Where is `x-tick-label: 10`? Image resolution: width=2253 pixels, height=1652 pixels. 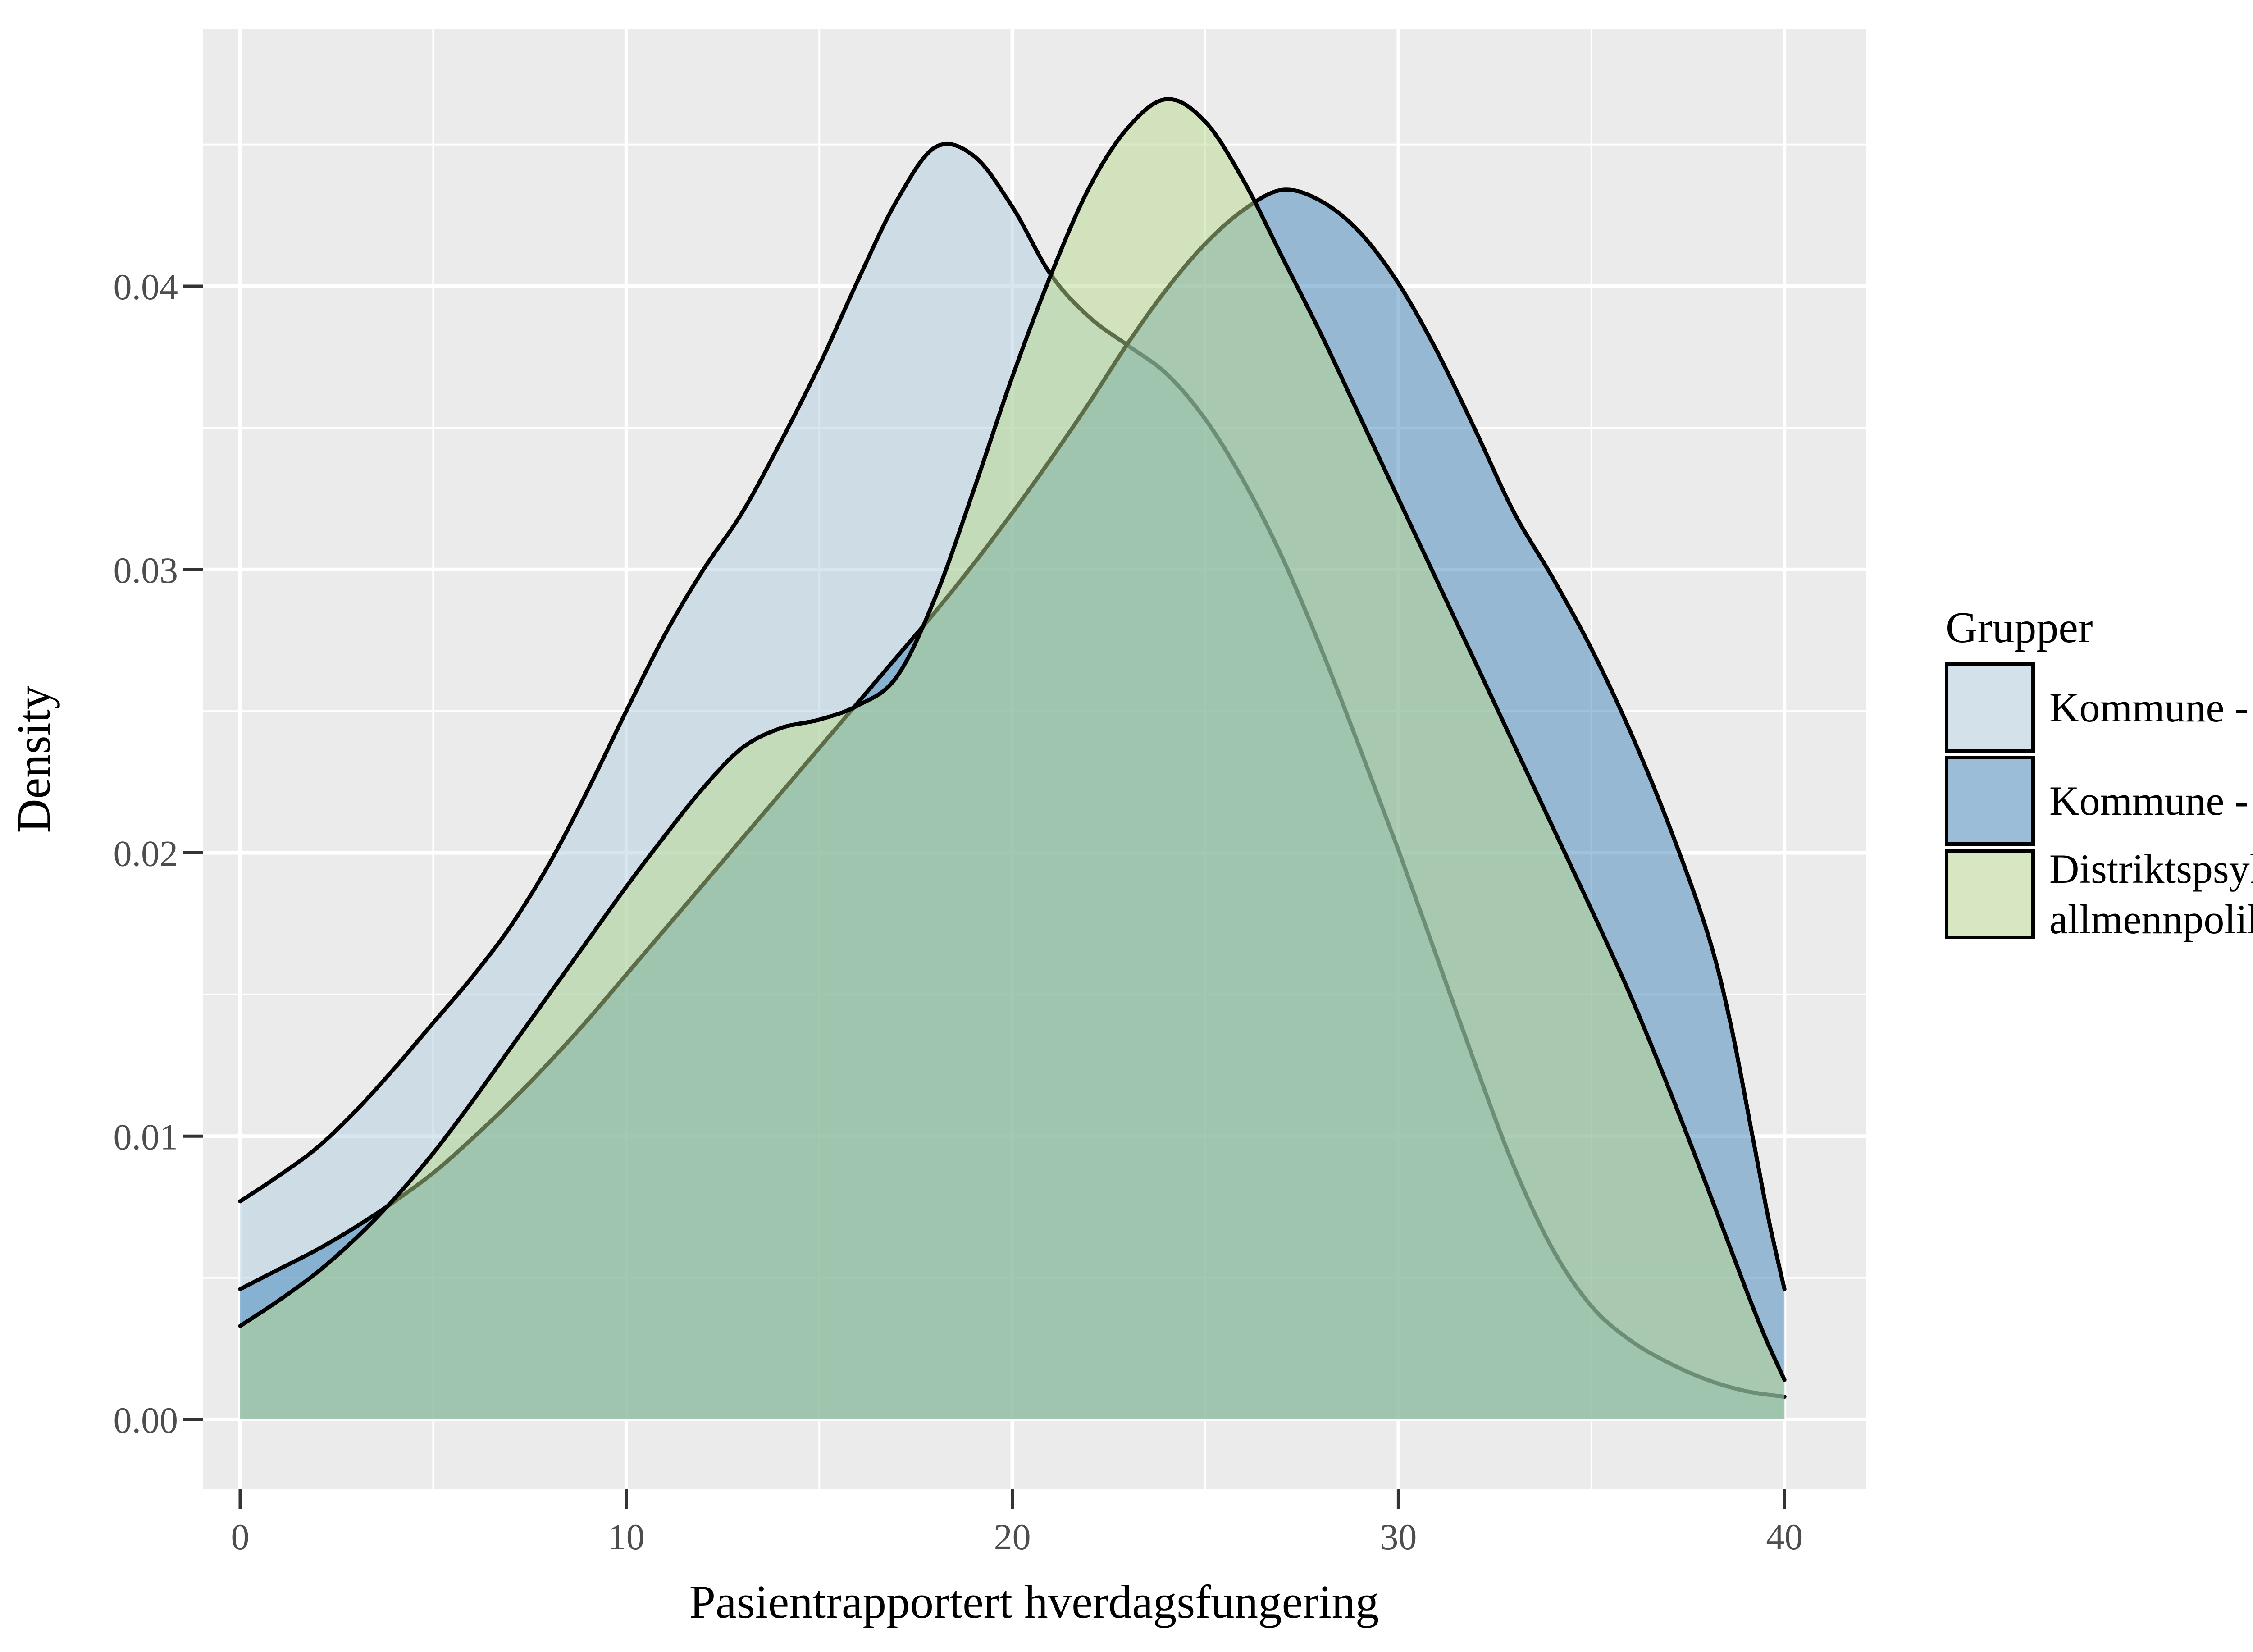
x-tick-label: 10 is located at coordinates (626, 1537).